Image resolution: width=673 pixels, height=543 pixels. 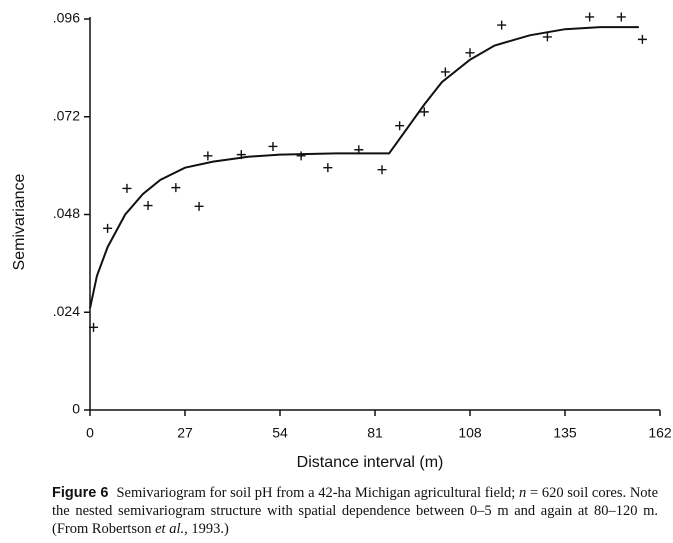 I want to click on y-tick-label: .048, so click(x=66, y=213).